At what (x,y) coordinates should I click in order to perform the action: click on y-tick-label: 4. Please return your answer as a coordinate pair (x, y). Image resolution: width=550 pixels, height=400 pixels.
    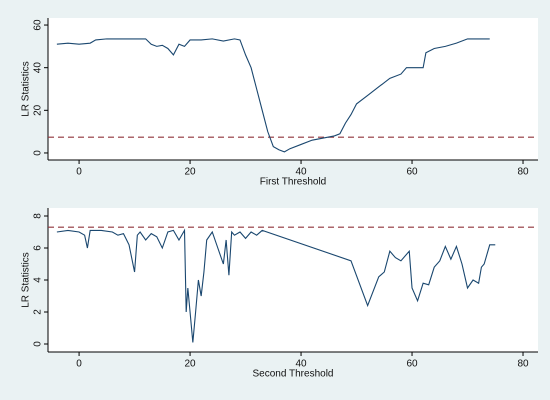
    Looking at the image, I should click on (38, 280).